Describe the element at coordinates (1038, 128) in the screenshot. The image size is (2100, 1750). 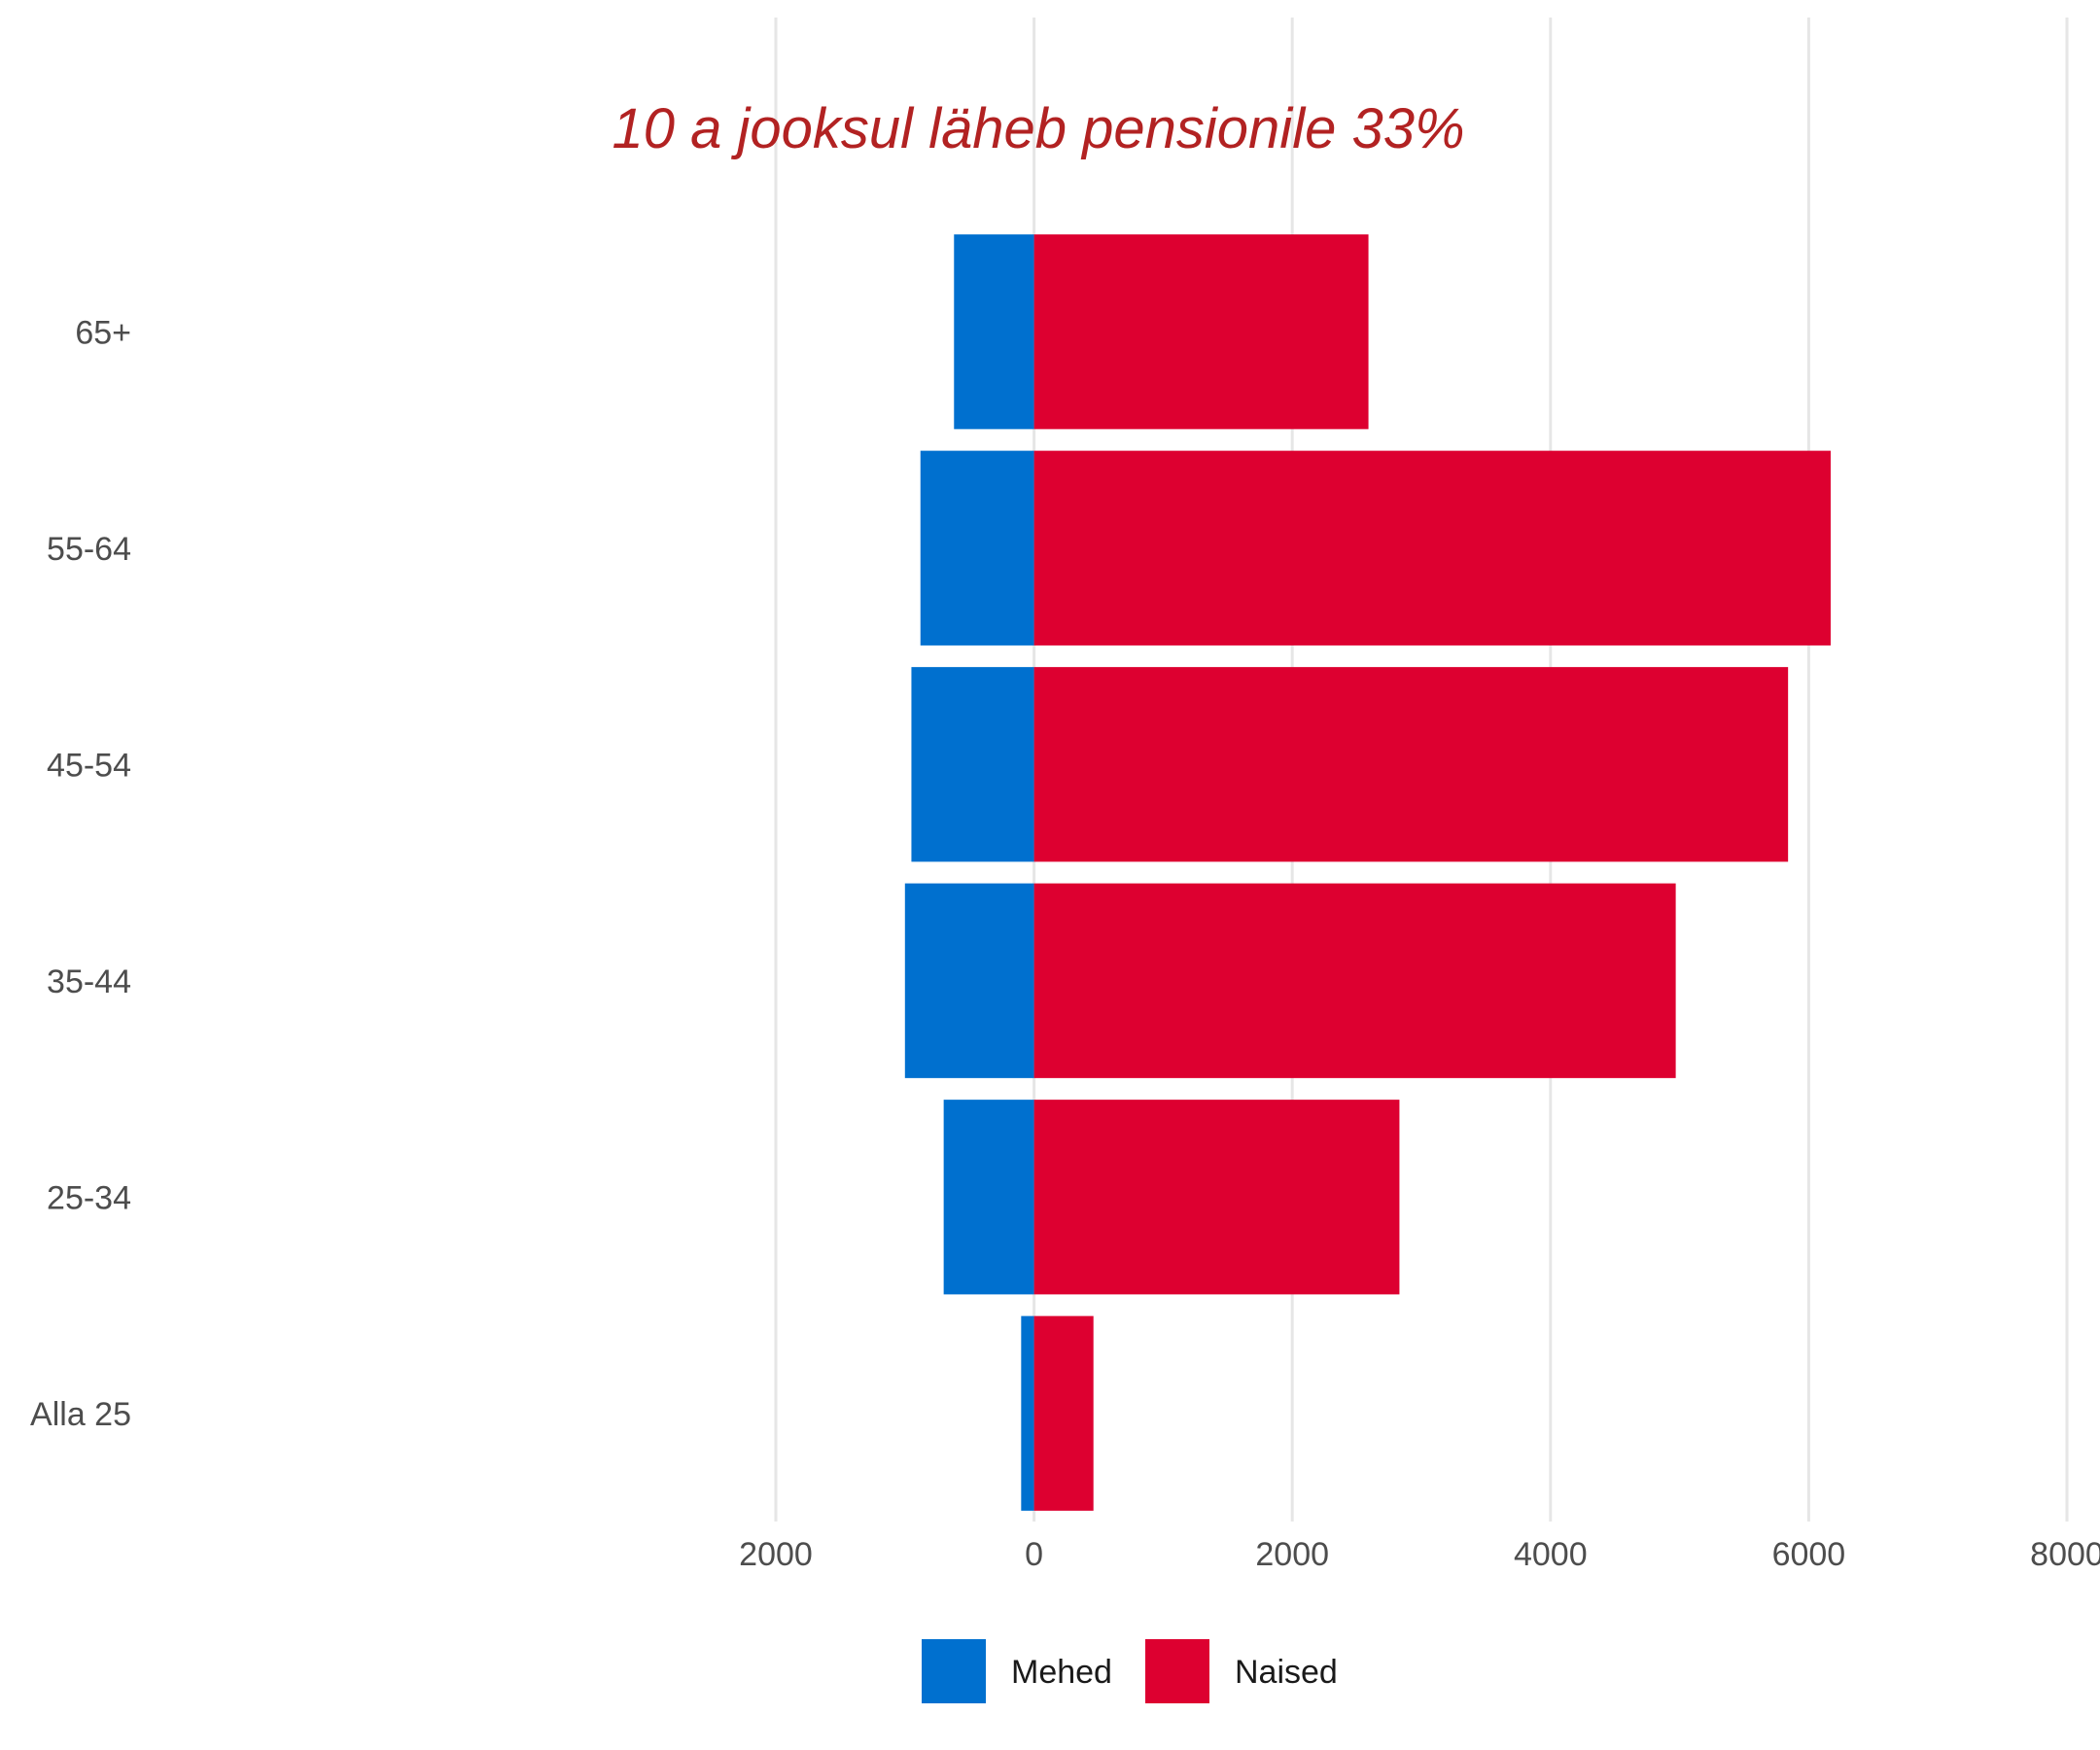
I see `chart-title: 10 a jooksul läheb pensionile 33%` at that location.